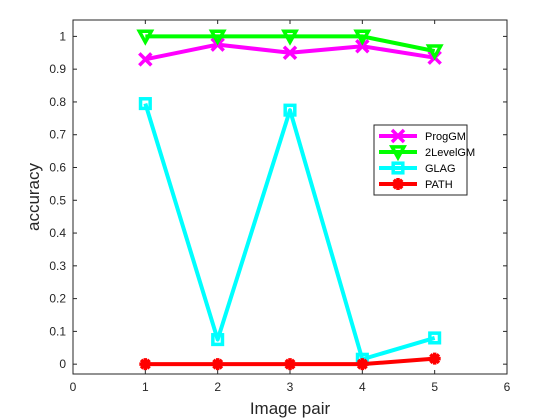 The height and width of the screenshot is (420, 560). What do you see at coordinates (416, 184) in the screenshot?
I see `legend-entry: PATH` at bounding box center [416, 184].